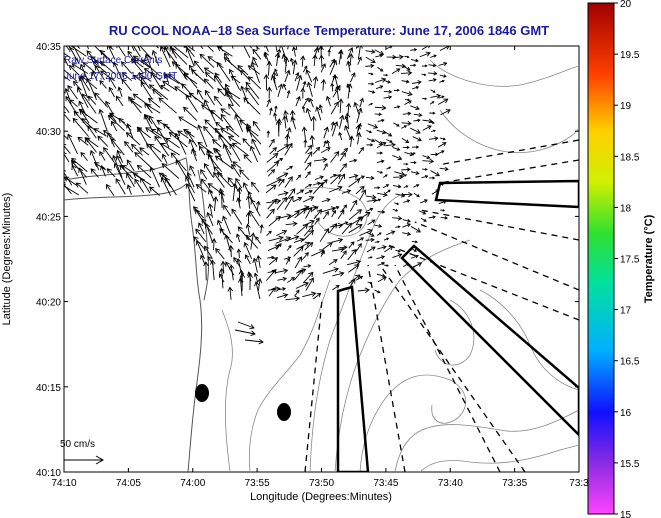 This screenshot has height=518, width=661. I want to click on x-tick-label: 73:40, so click(450, 483).